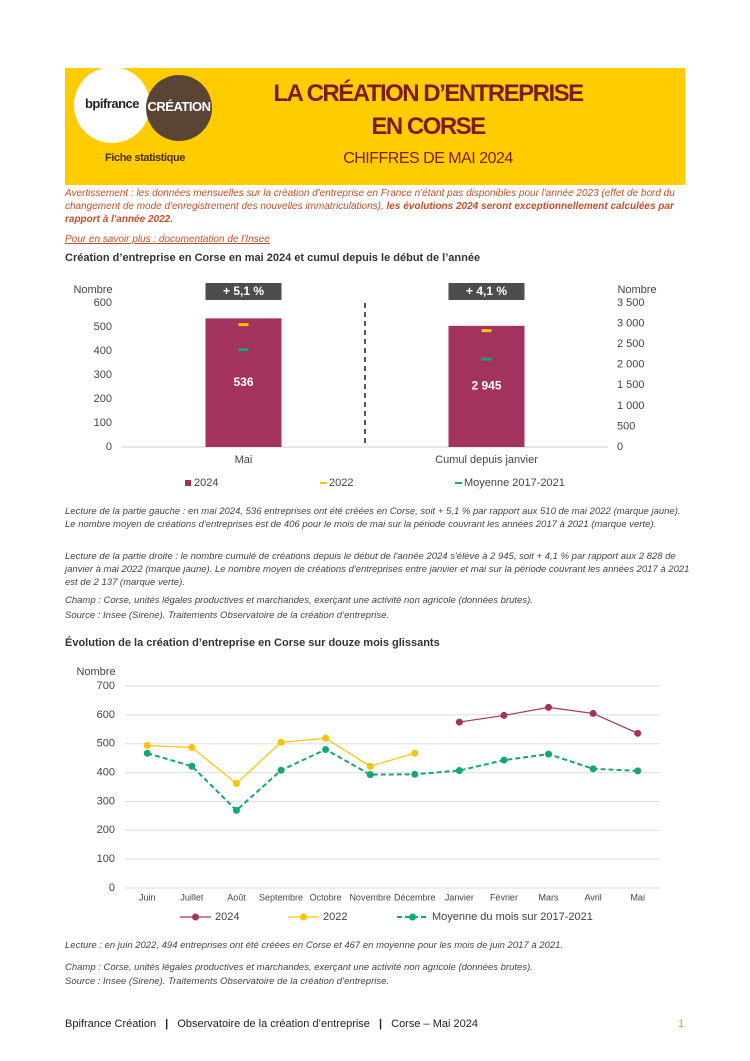 This screenshot has height=1061, width=750. I want to click on y-tick-label: 700, so click(106, 686).